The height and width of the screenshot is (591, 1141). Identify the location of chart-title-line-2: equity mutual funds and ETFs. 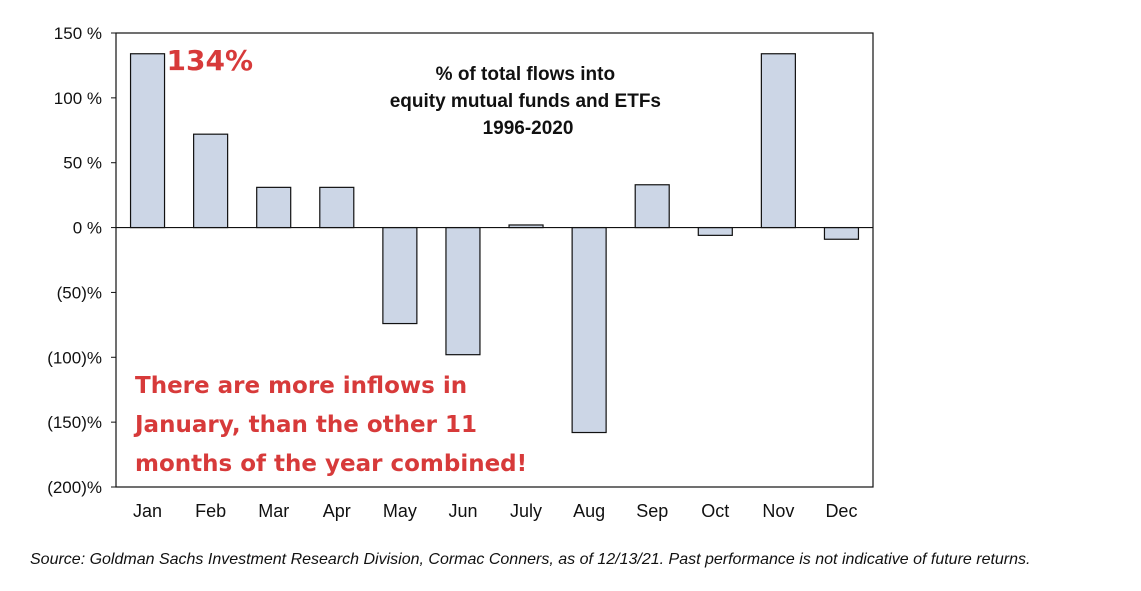
(525, 101).